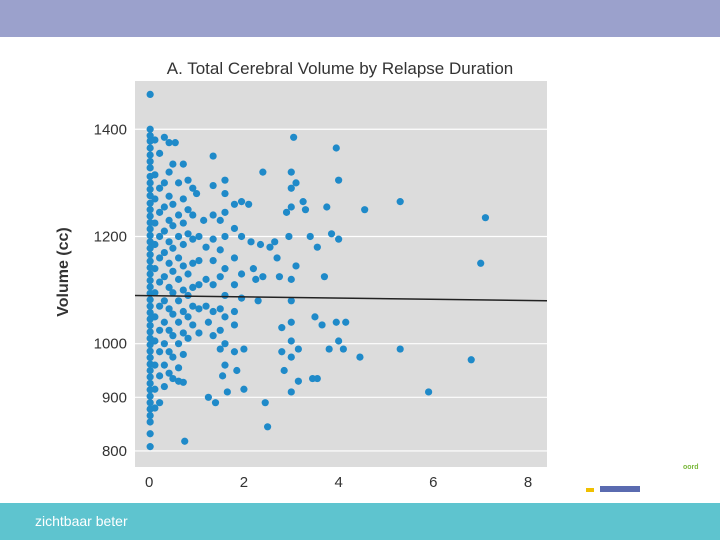  What do you see at coordinates (360, 521) in the screenshot?
I see `bottom-banner` at bounding box center [360, 521].